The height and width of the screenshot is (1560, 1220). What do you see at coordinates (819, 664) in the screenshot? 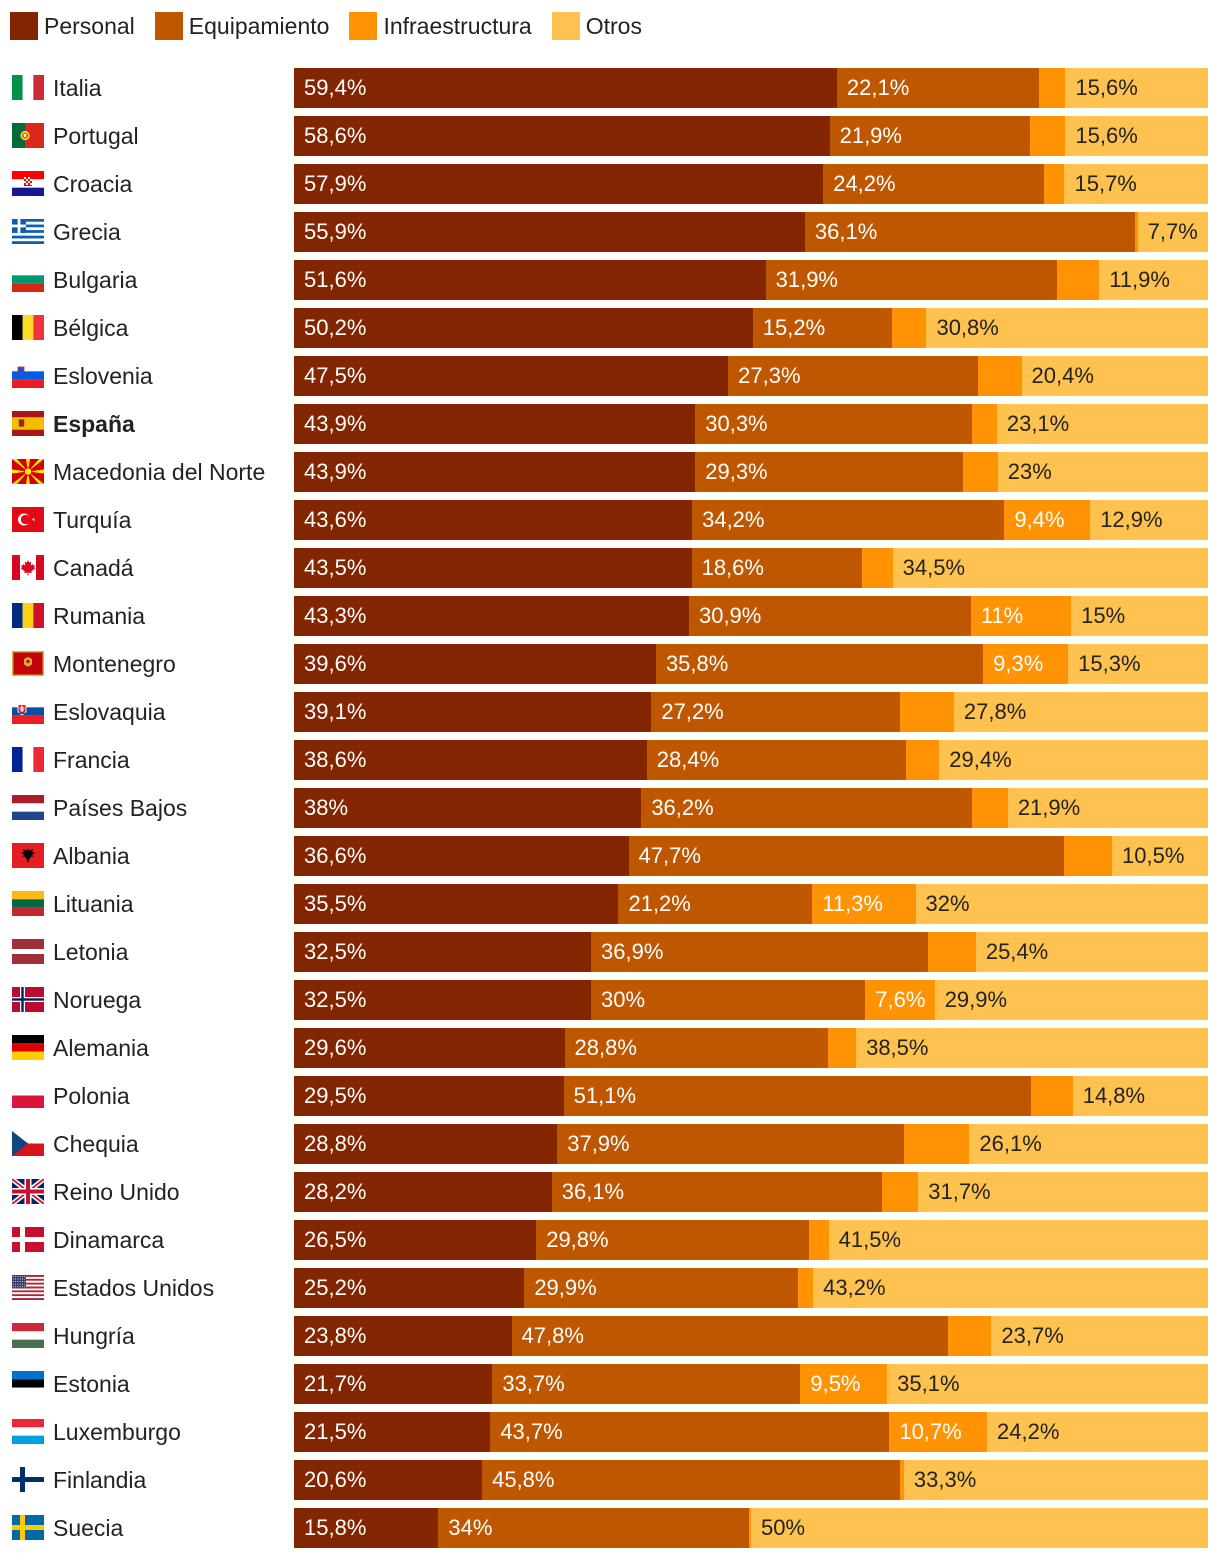
I see `bar-segment-equipamiento: 35,8%` at bounding box center [819, 664].